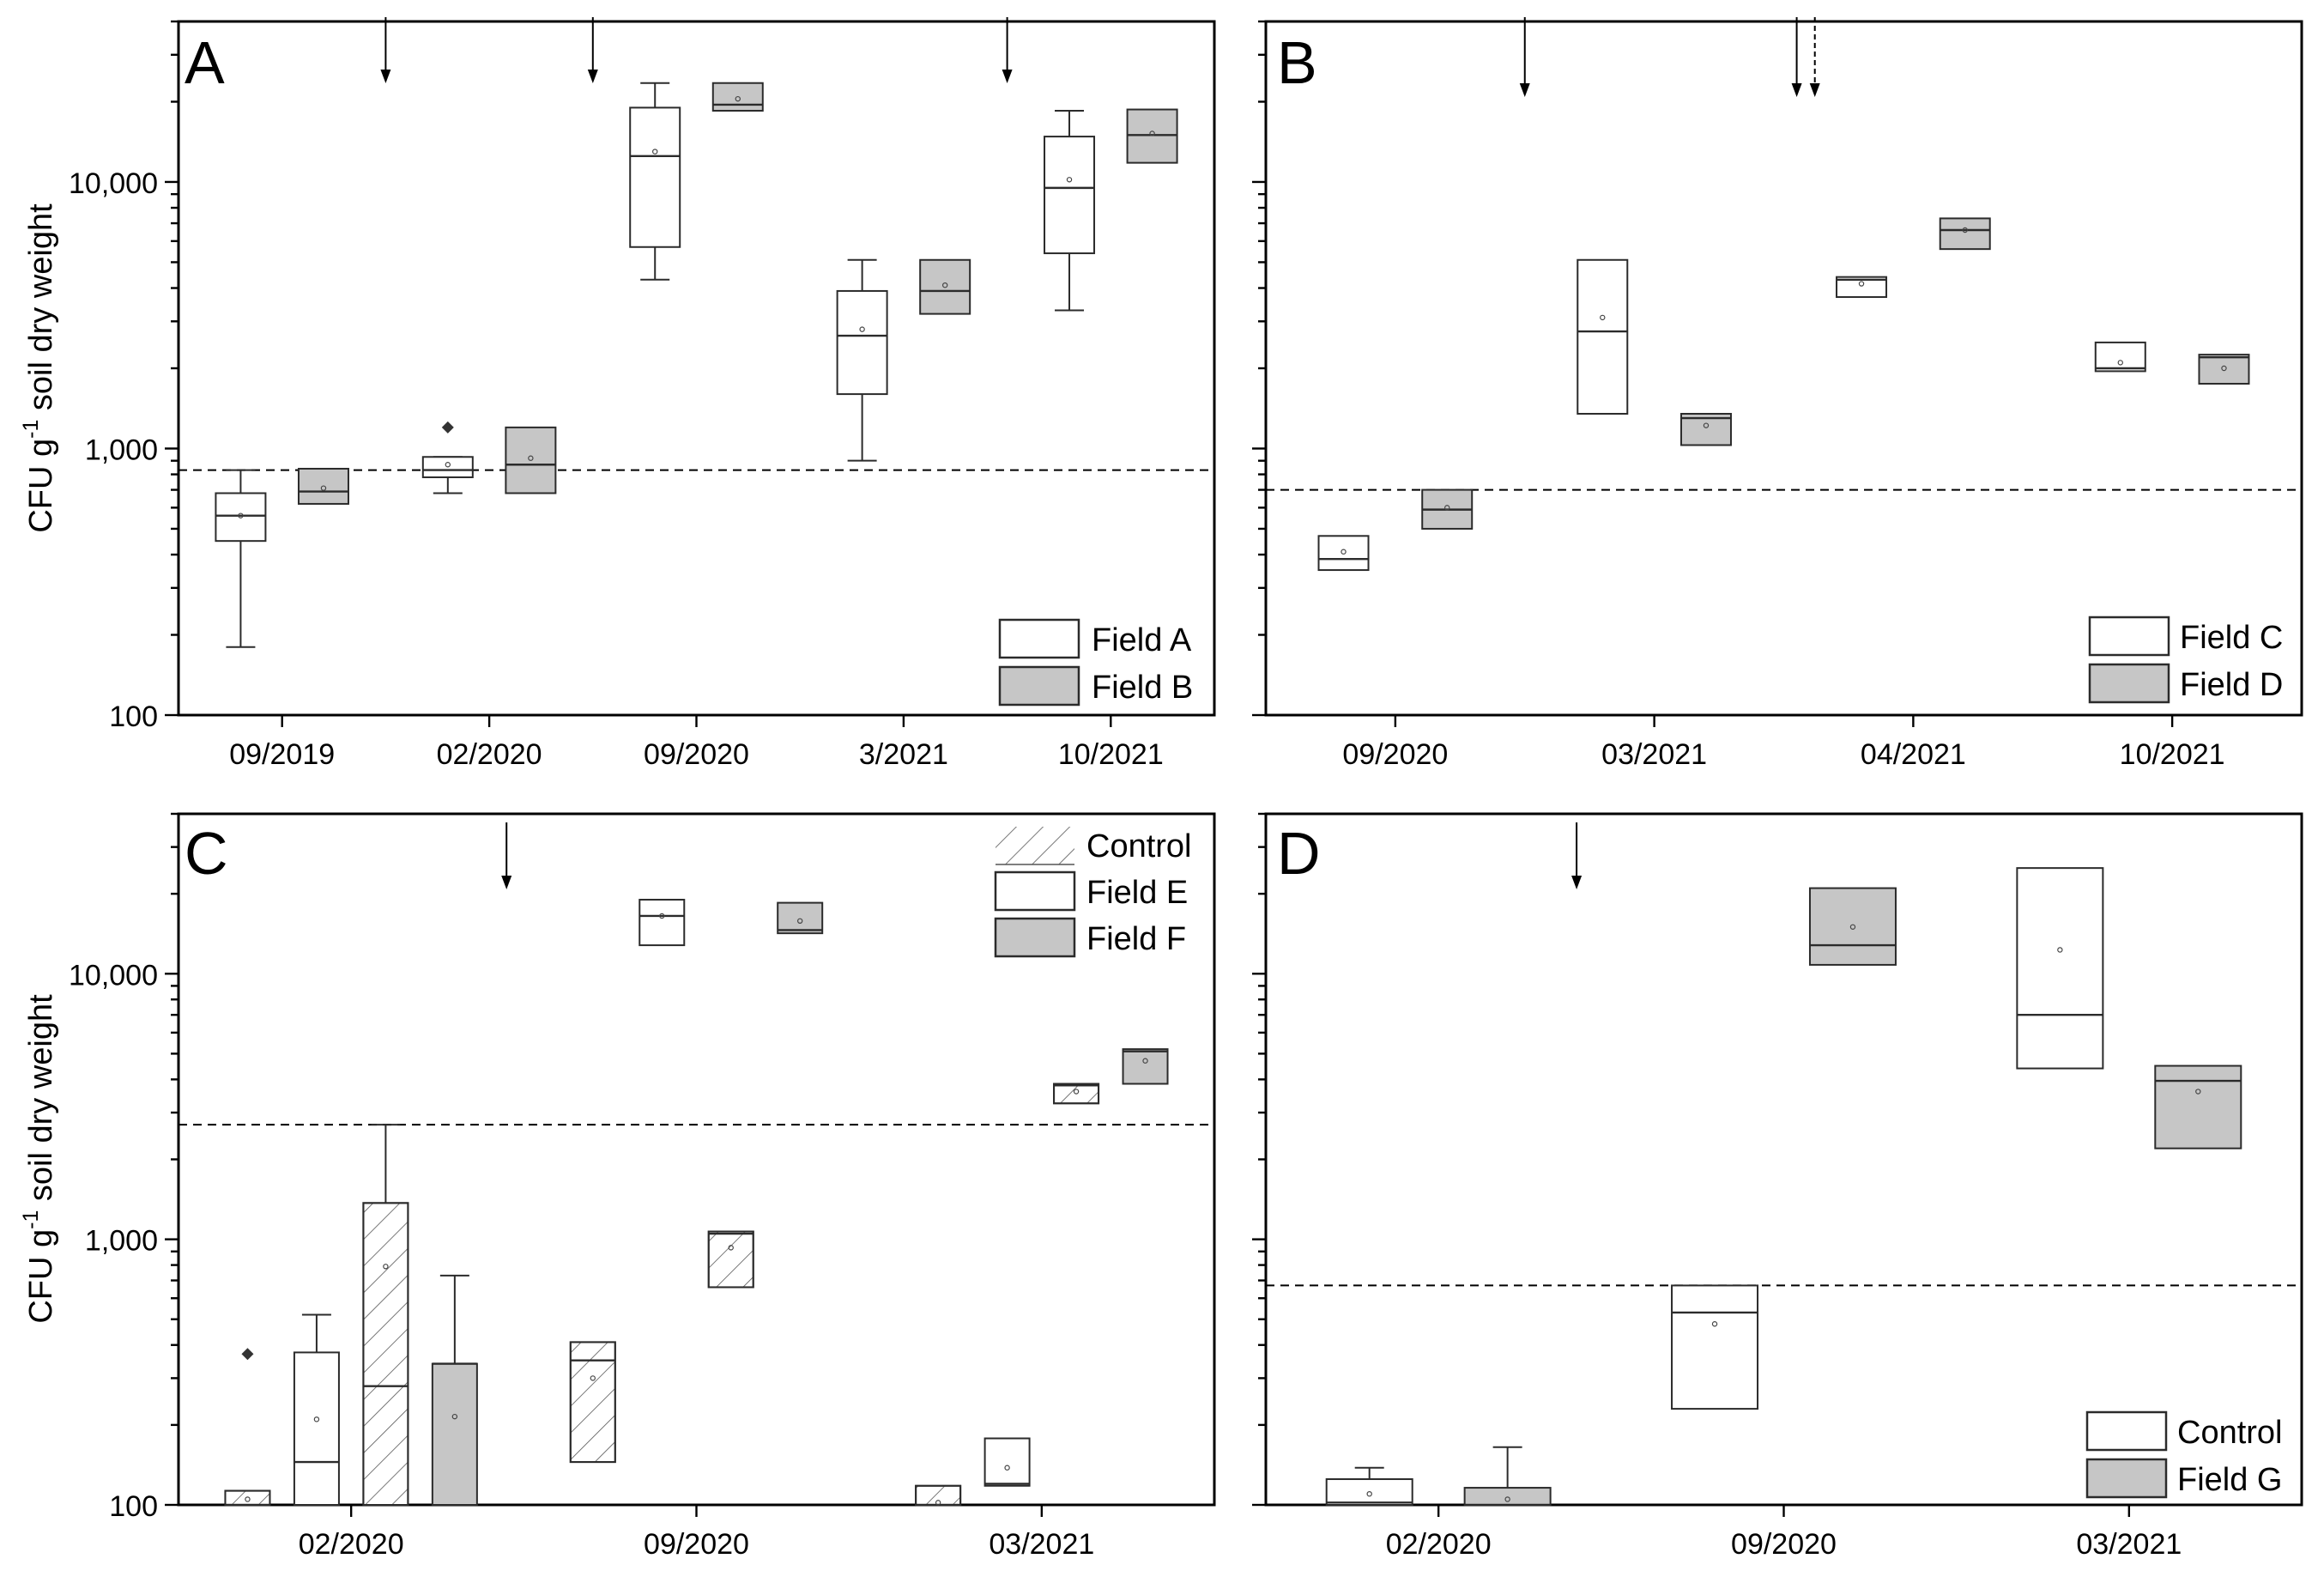 The image size is (2324, 1583). Describe the element at coordinates (1913, 754) in the screenshot. I see `x-tick-label: 04/2021` at that location.